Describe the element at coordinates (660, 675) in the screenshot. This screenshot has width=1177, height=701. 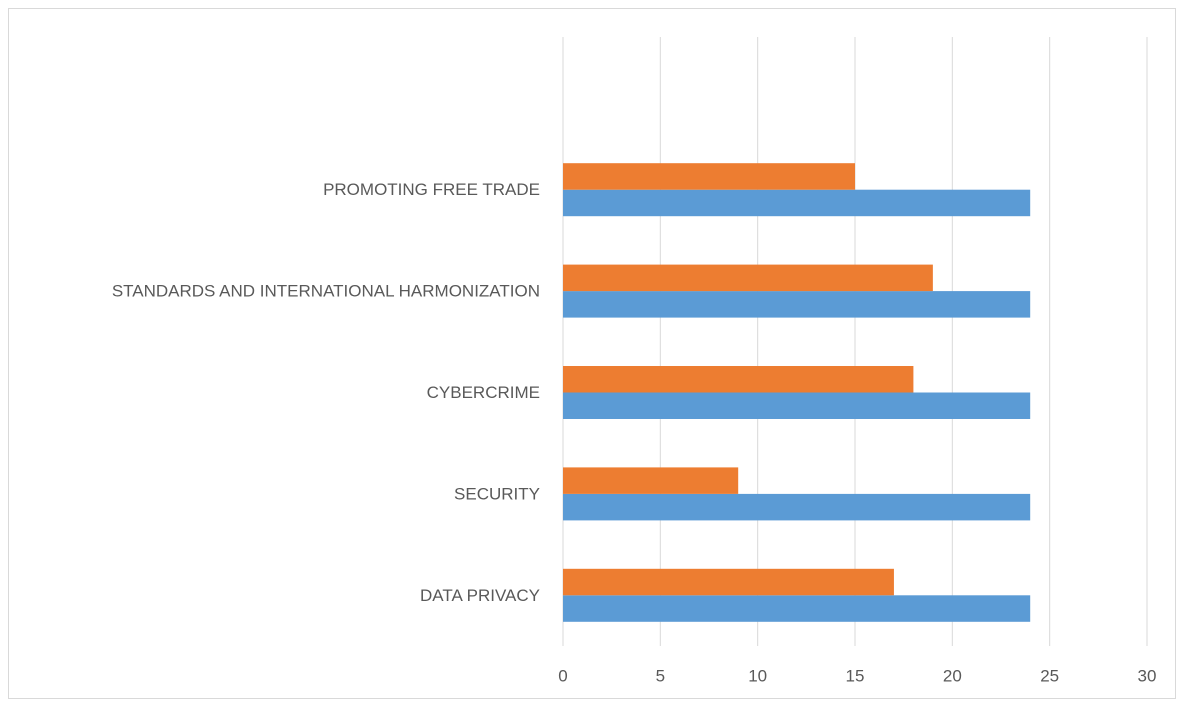
I see `x-tick-label: 5` at that location.